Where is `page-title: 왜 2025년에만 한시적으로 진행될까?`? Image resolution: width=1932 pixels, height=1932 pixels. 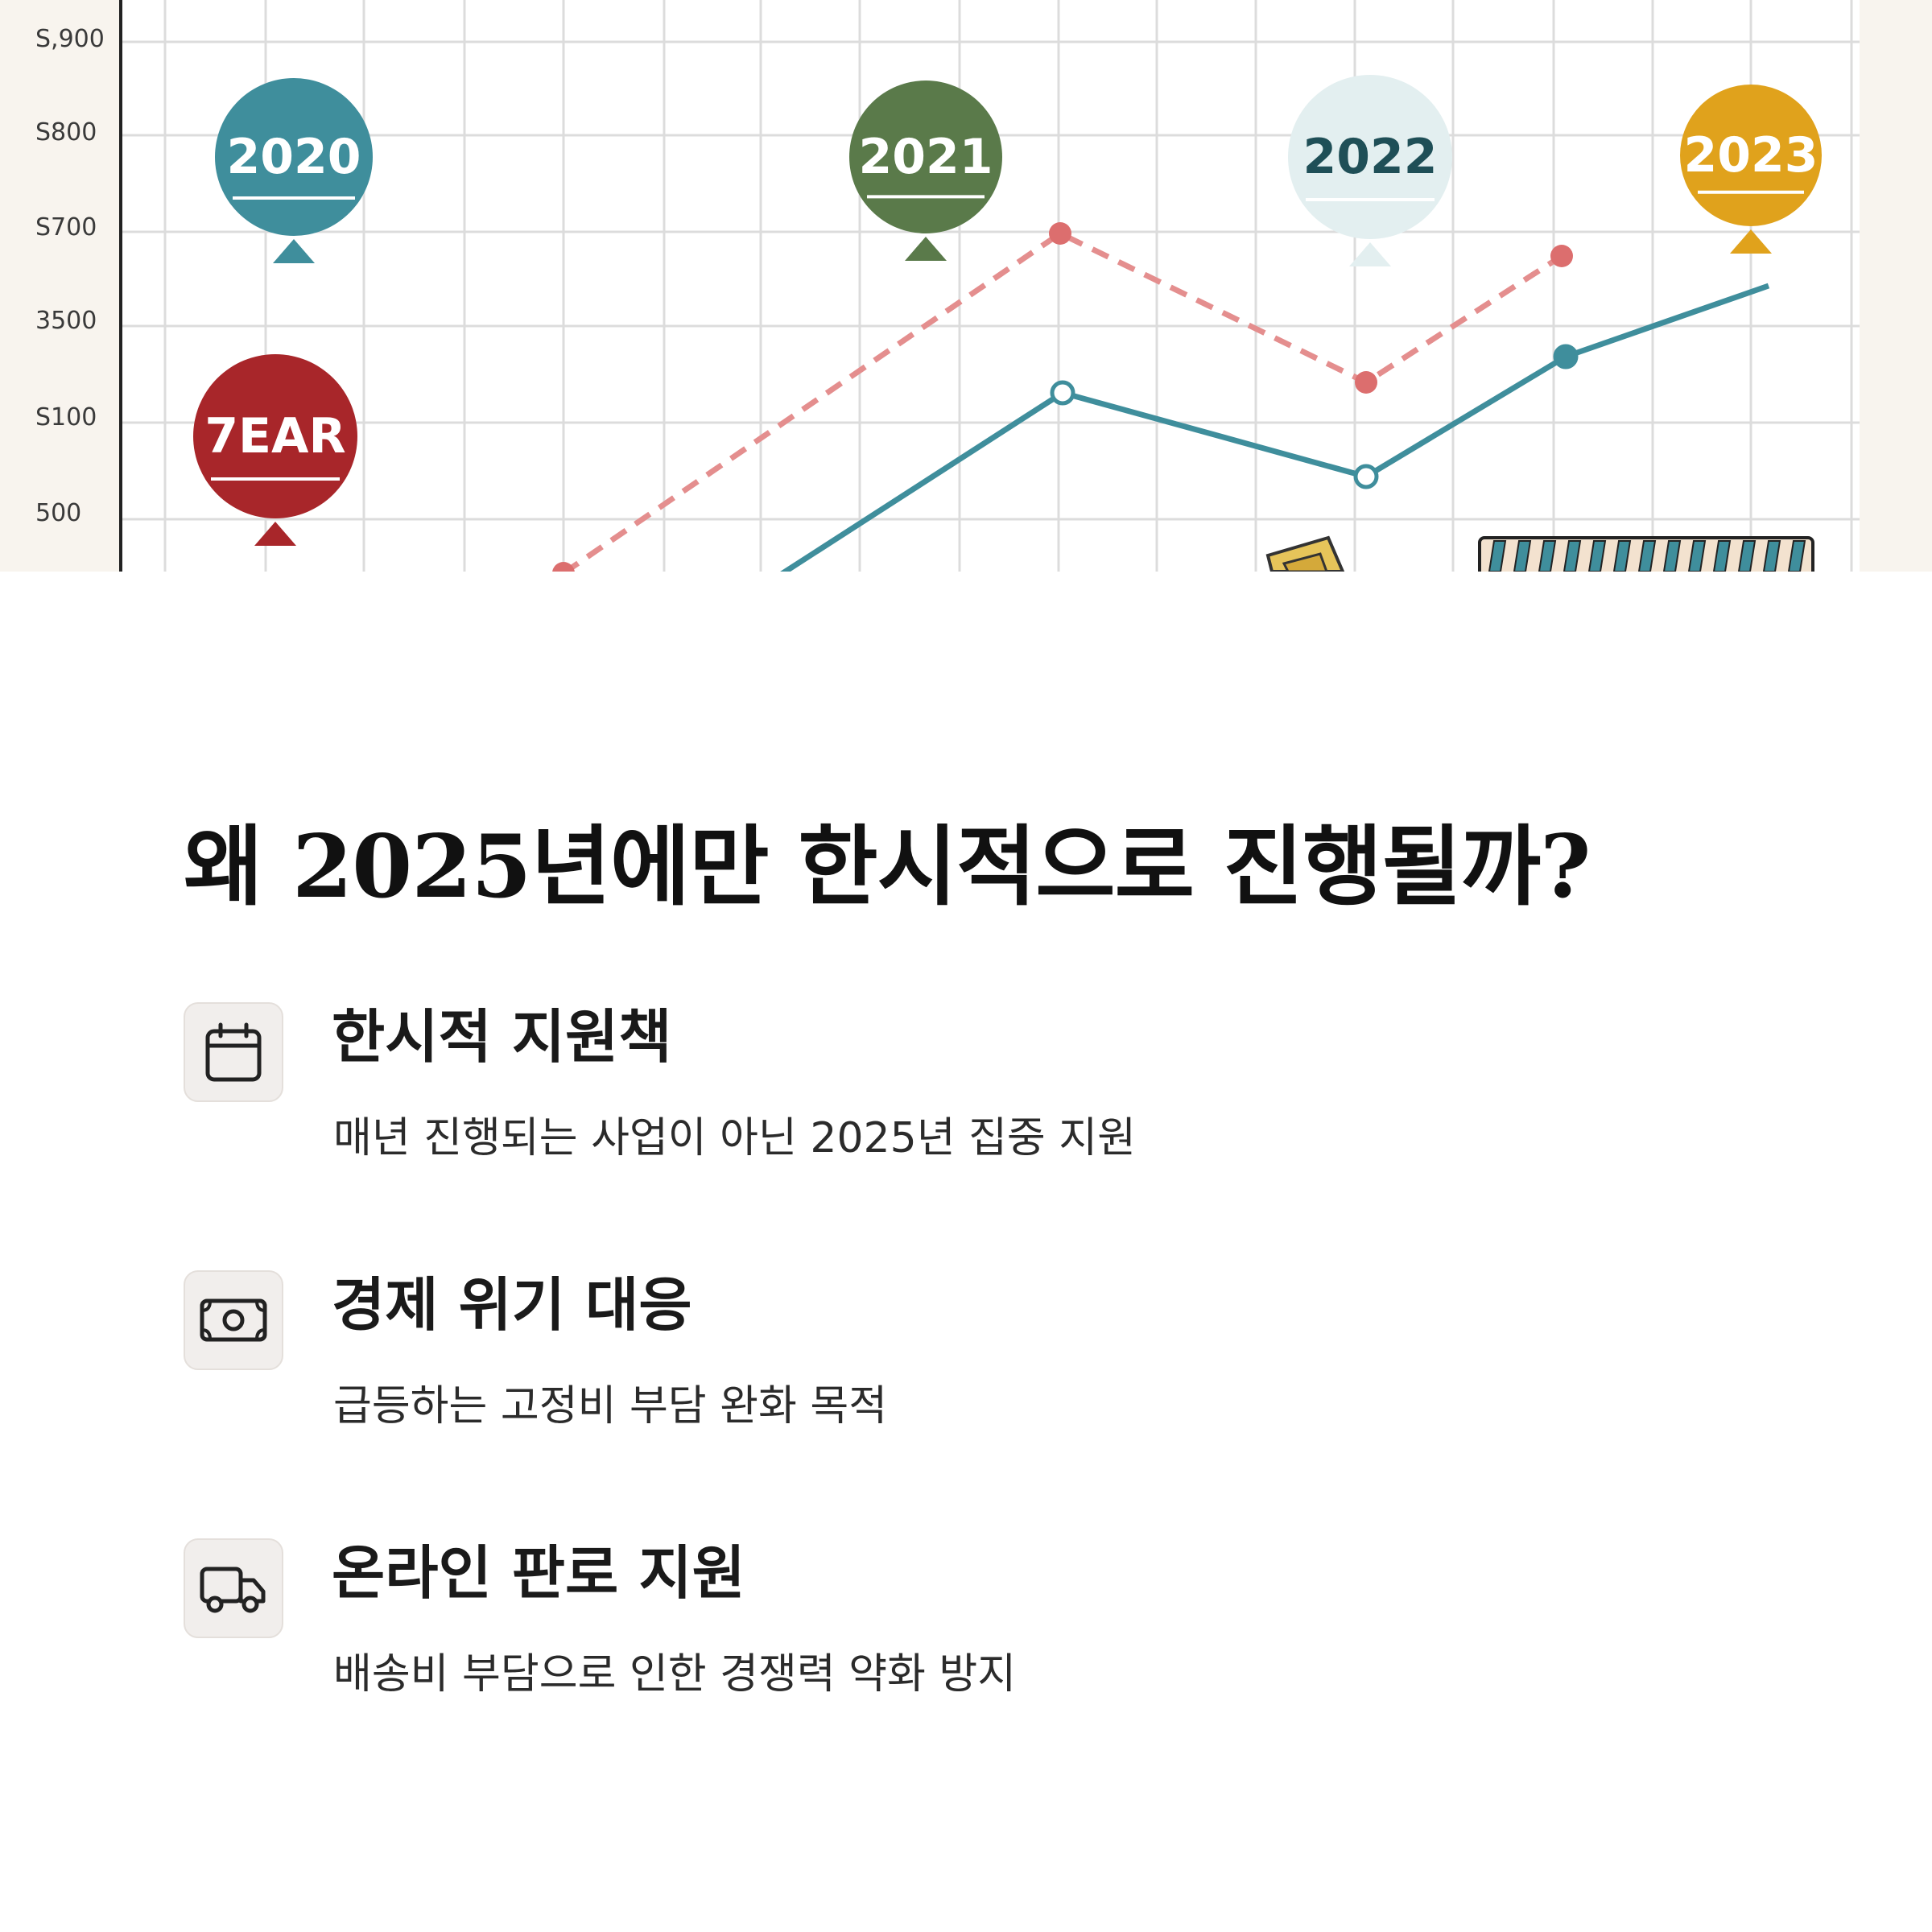 page-title: 왜 2025년에만 한시적으로 진행될까? is located at coordinates (887, 867).